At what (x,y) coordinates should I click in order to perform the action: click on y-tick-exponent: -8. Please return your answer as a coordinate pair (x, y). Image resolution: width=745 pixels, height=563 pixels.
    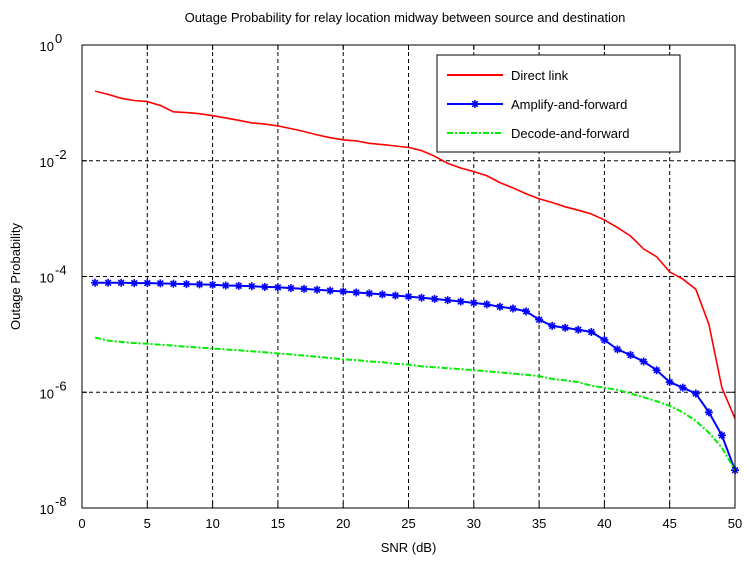
    Looking at the image, I should click on (61, 501).